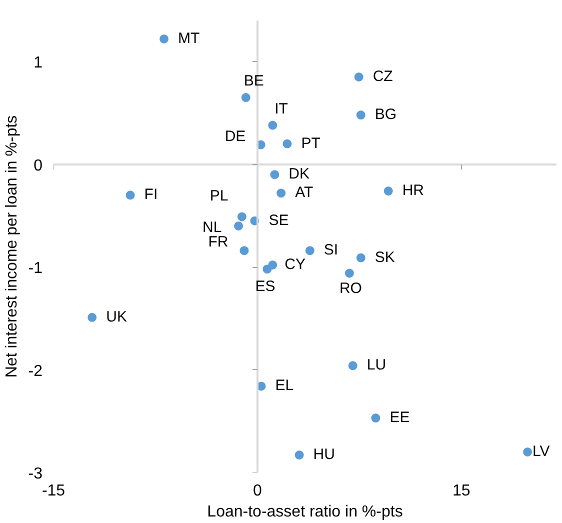  Describe the element at coordinates (219, 196) in the screenshot. I see `annotation: PL` at that location.